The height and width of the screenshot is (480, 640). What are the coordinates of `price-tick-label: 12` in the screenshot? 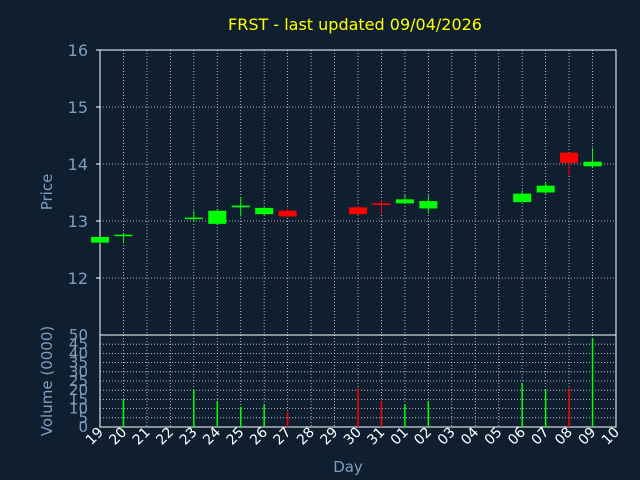 It's located at (78, 278).